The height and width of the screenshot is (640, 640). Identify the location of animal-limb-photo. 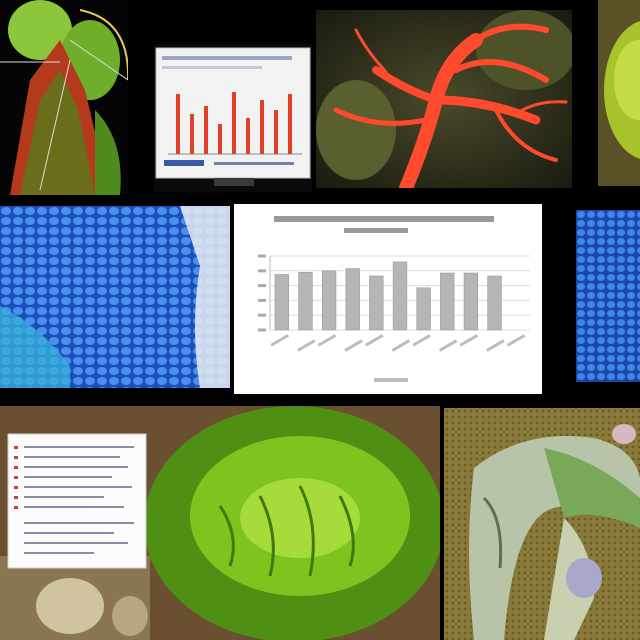
(542, 524).